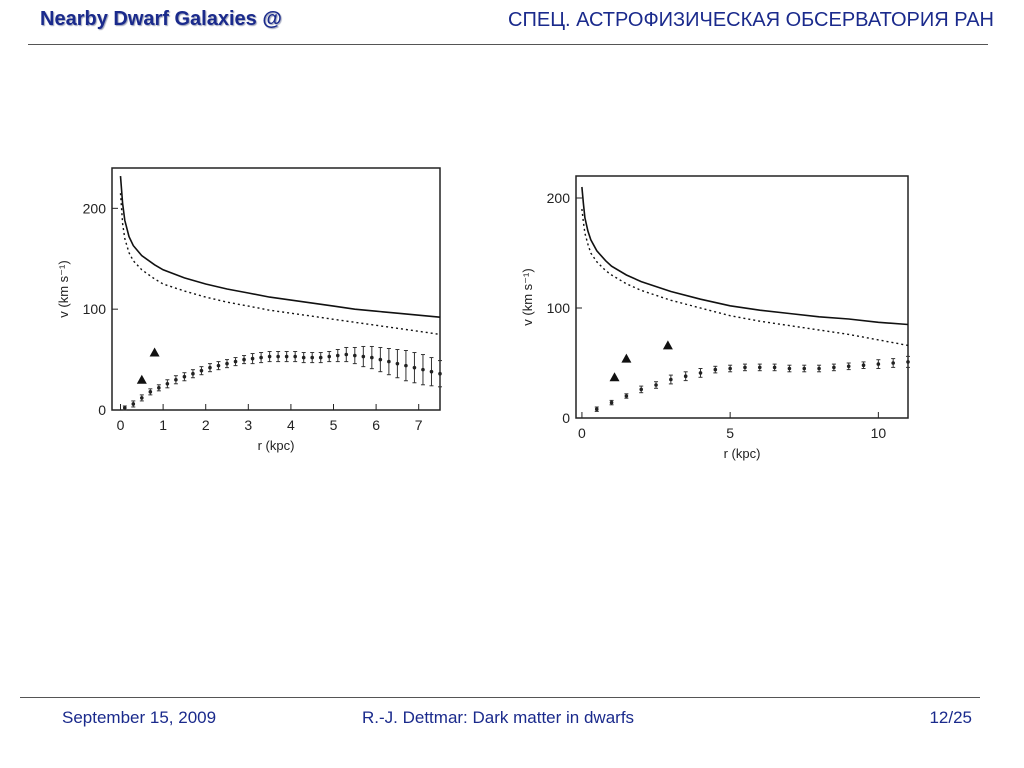  Describe the element at coordinates (508, 44) in the screenshot. I see `header-divider` at that location.